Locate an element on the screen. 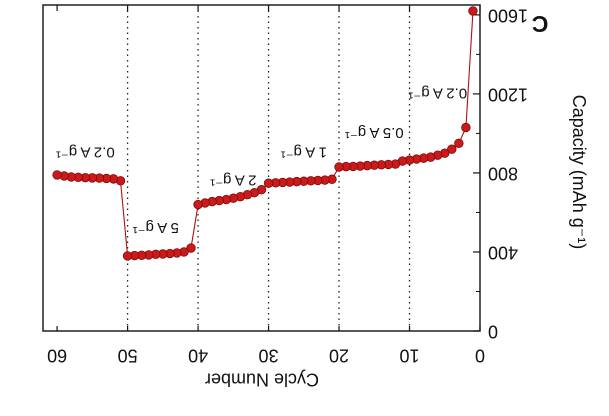 This screenshot has height=416, width=609. y-tick-label: 0 is located at coordinates (493, 331).